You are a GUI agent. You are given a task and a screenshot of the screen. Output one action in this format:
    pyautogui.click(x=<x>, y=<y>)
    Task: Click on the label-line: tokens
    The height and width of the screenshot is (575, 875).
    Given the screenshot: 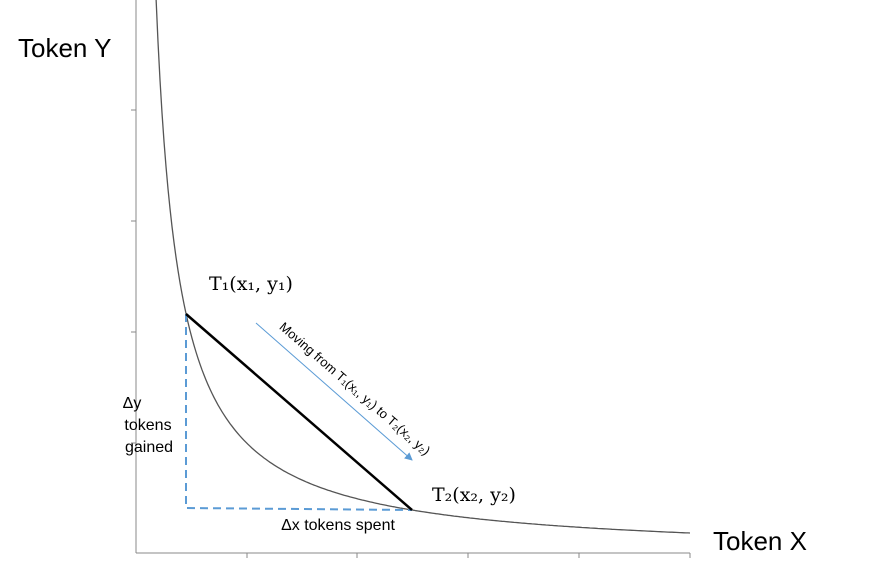 What is the action you would take?
    pyautogui.click(x=147, y=425)
    